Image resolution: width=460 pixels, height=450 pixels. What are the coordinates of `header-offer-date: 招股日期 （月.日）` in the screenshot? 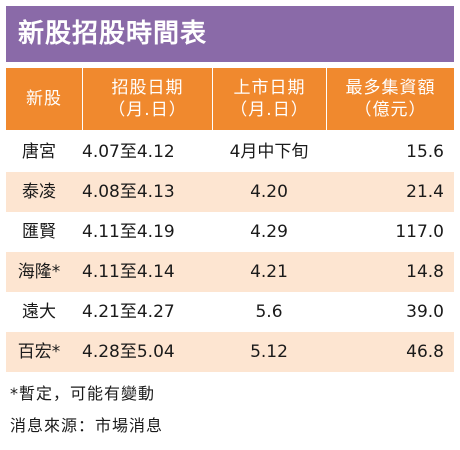 It's located at (147, 99).